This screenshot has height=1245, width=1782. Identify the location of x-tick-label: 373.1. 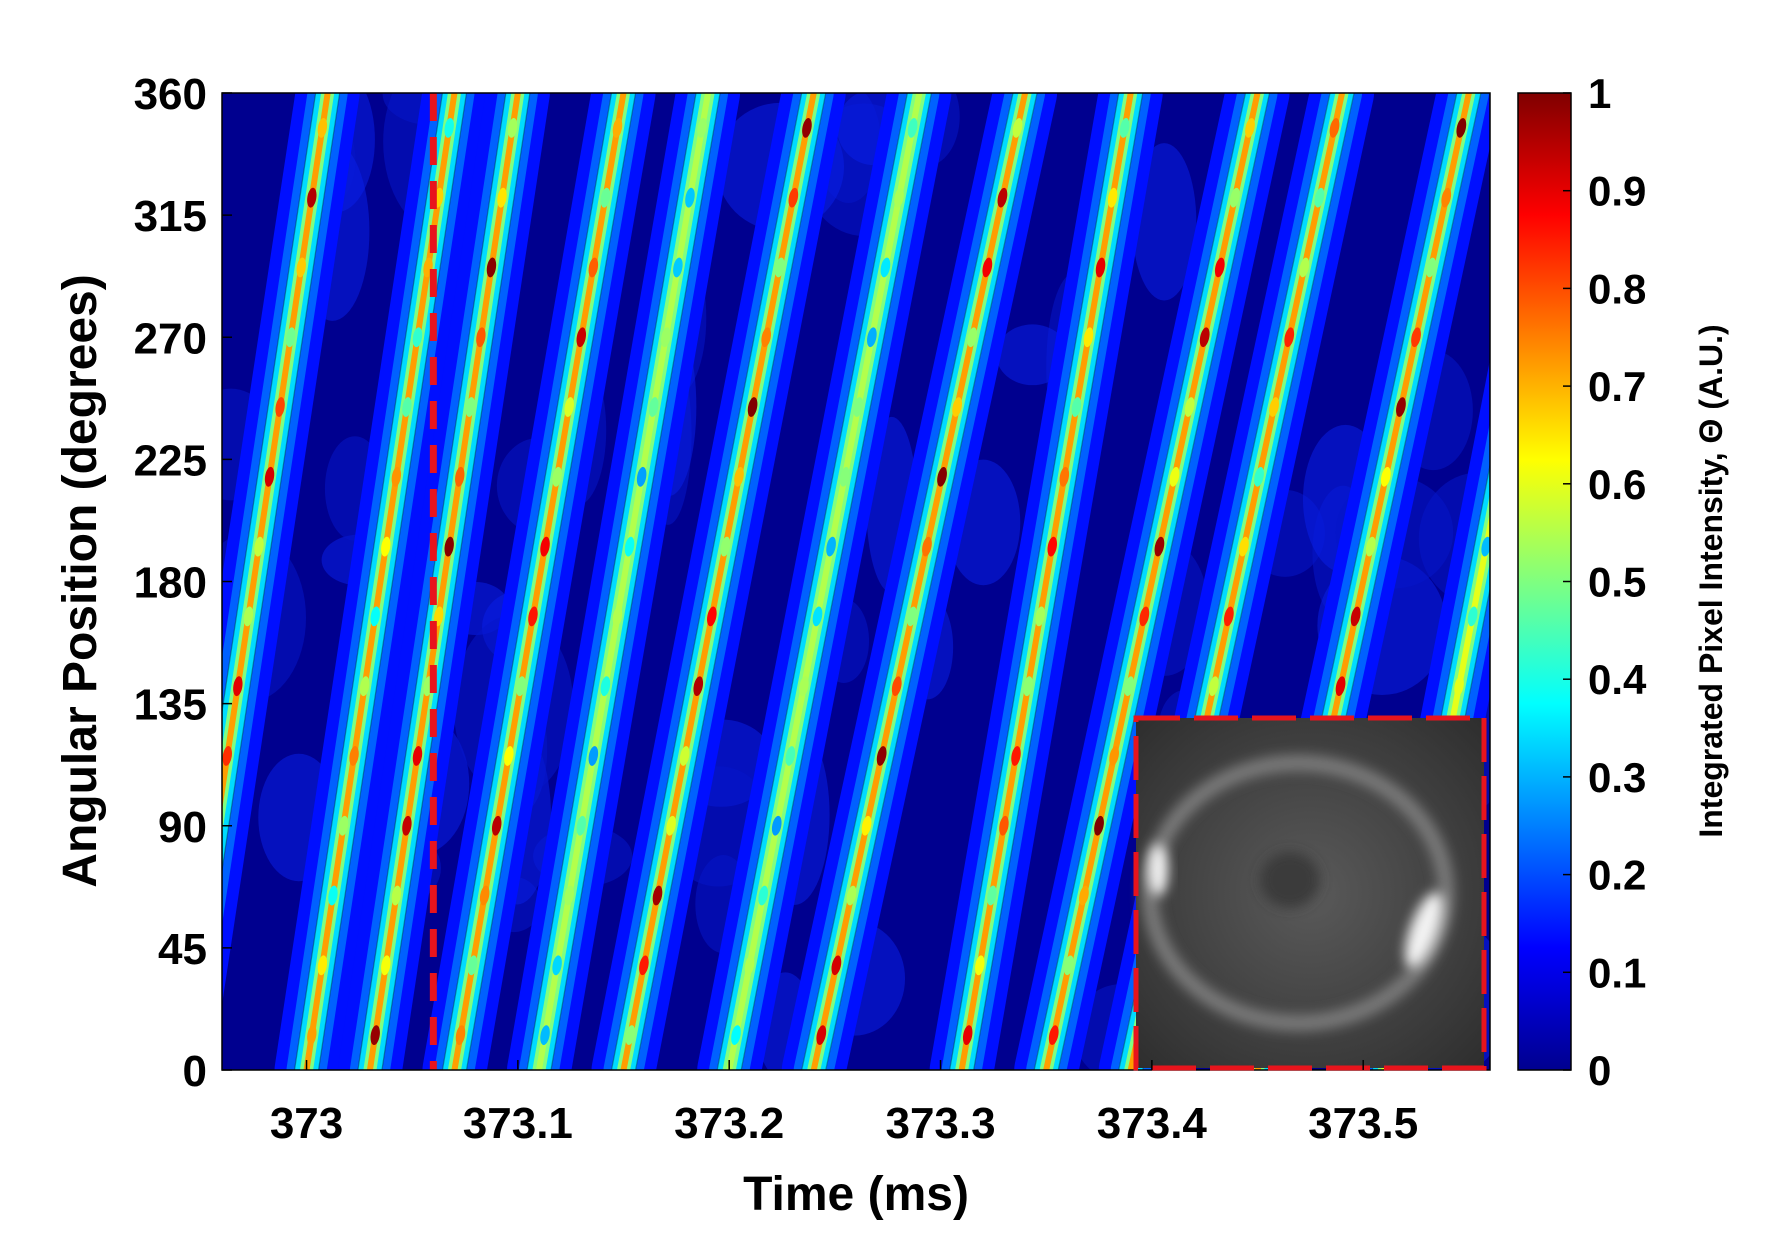
(518, 1123).